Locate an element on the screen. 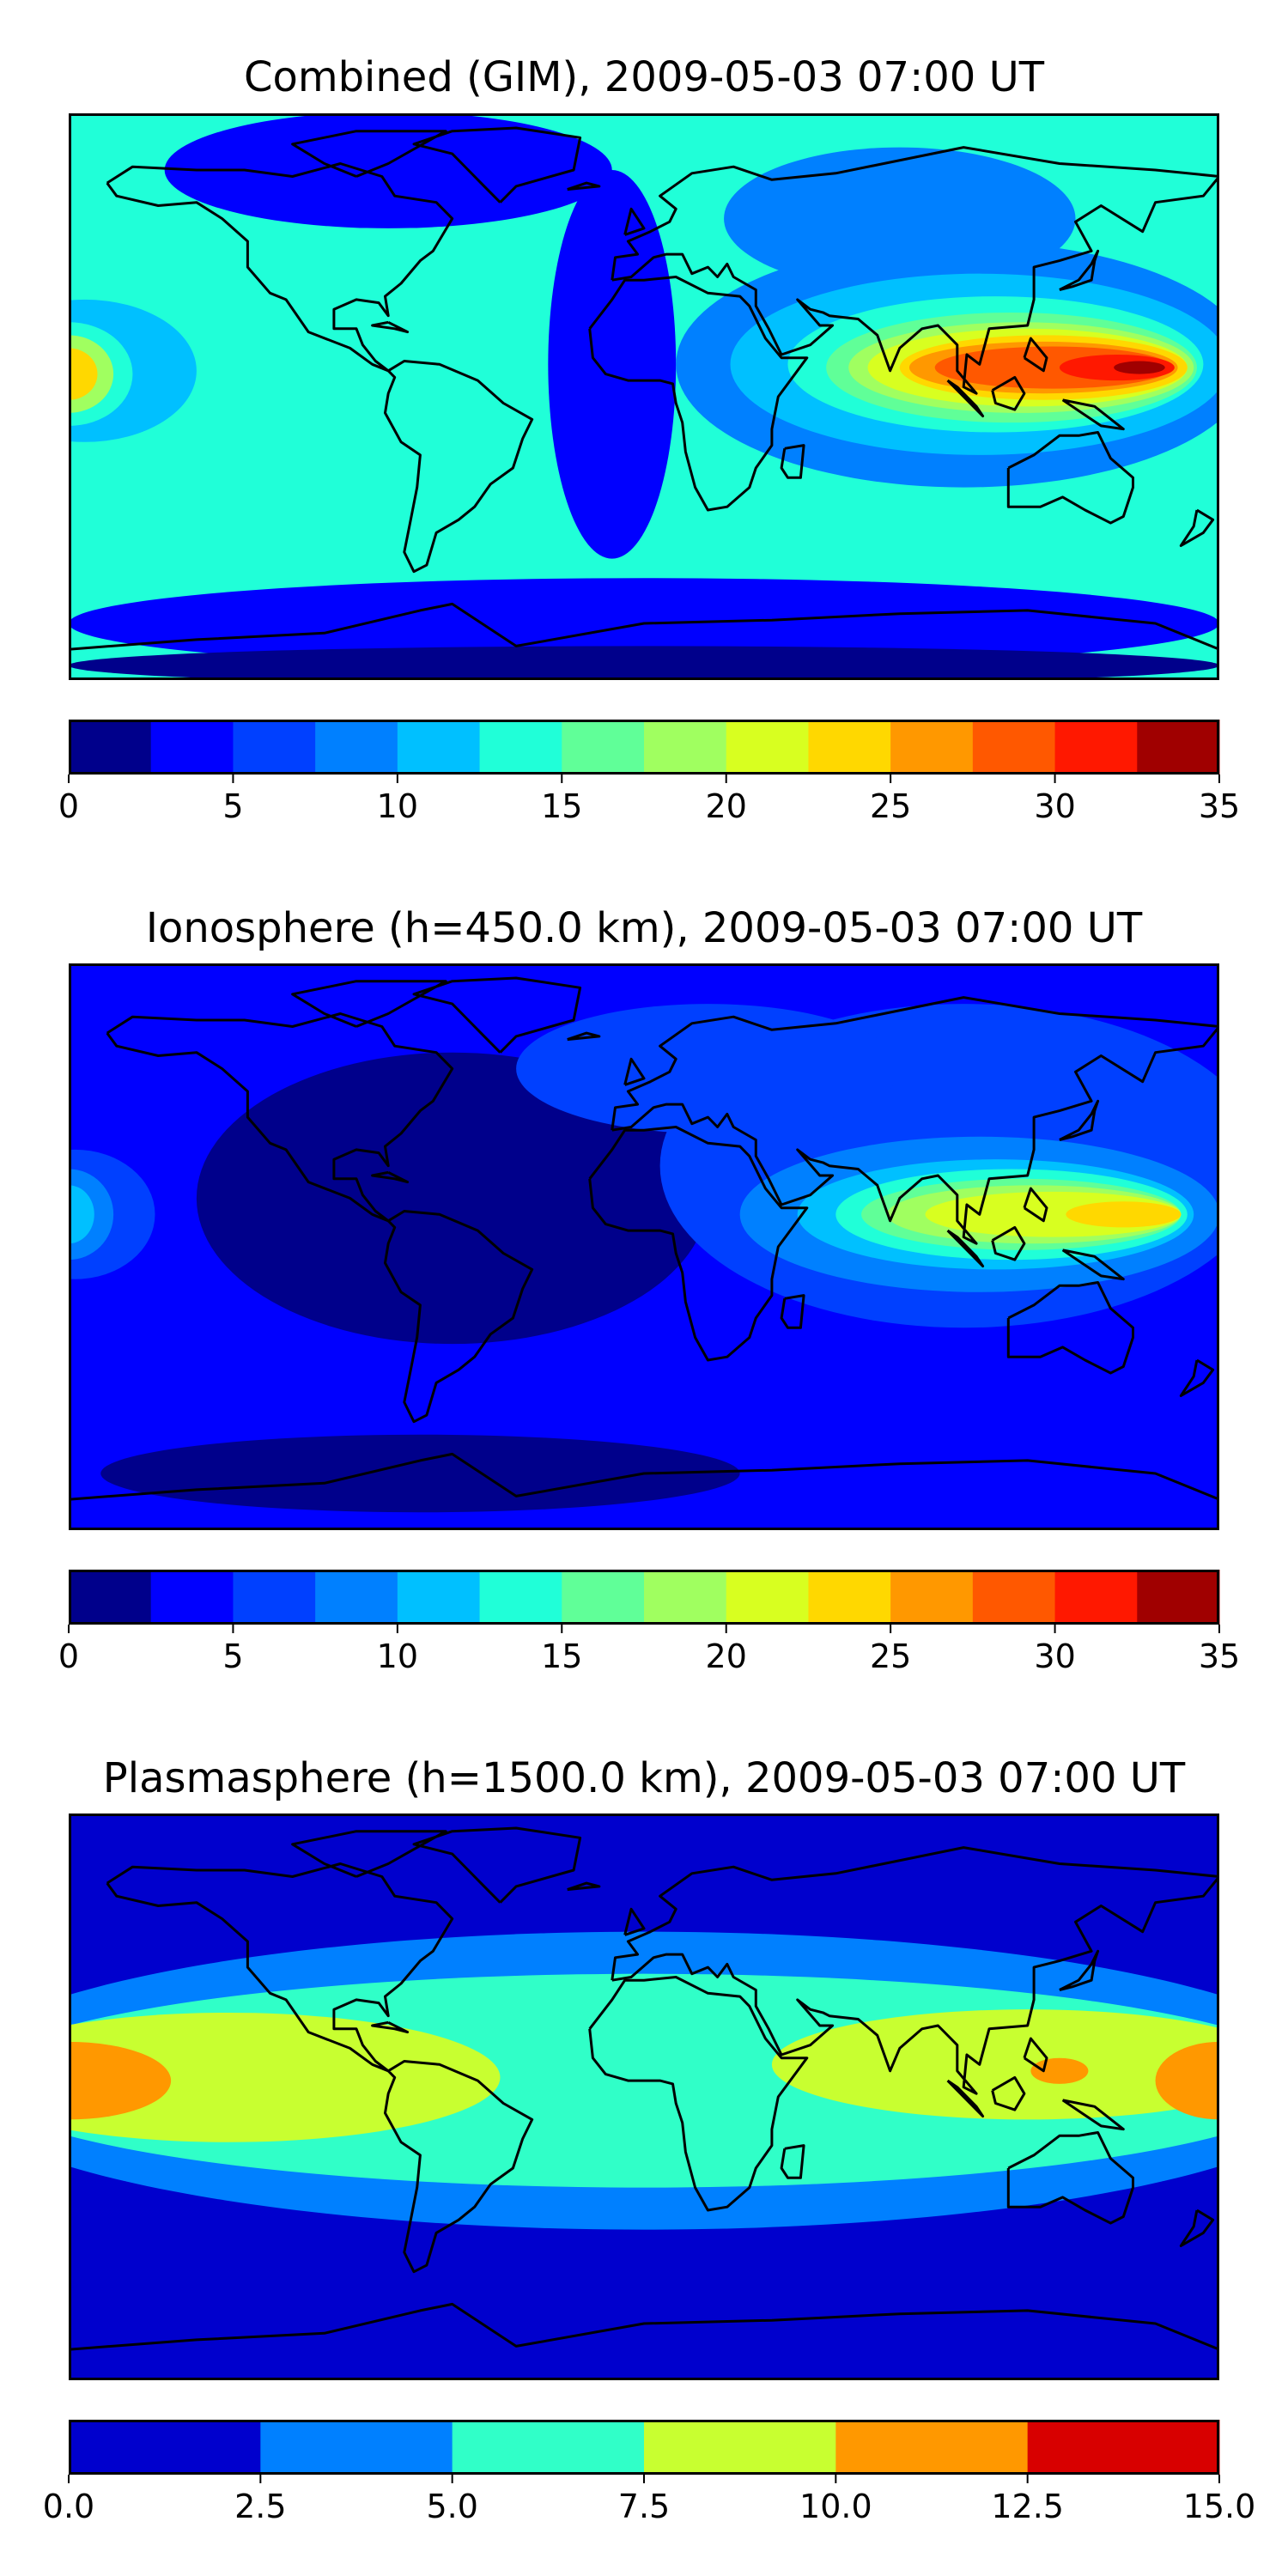  colorbar-tick-label: 2.5 is located at coordinates (260, 2507).